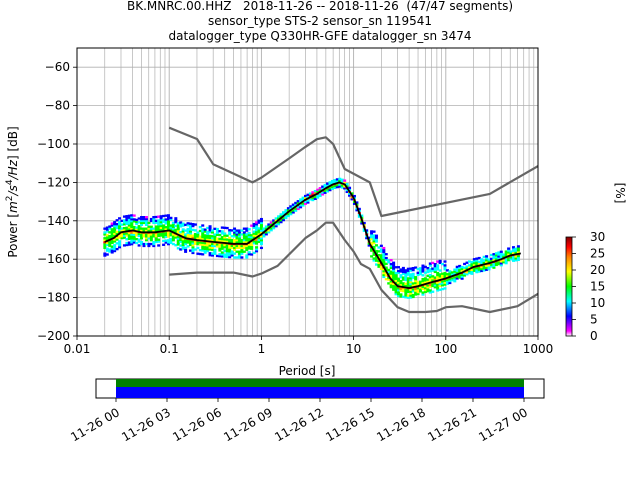  Describe the element at coordinates (620, 193) in the screenshot. I see `colorbar-label: [%]` at that location.